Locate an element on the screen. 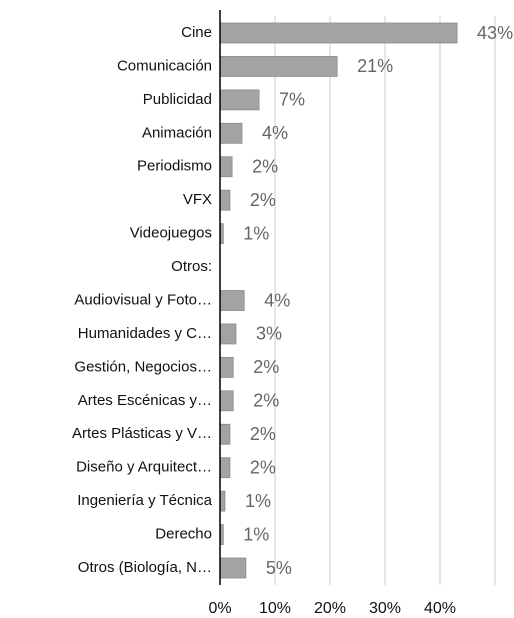 Image resolution: width=514 pixels, height=618 pixels. value-label: 7% is located at coordinates (292, 100).